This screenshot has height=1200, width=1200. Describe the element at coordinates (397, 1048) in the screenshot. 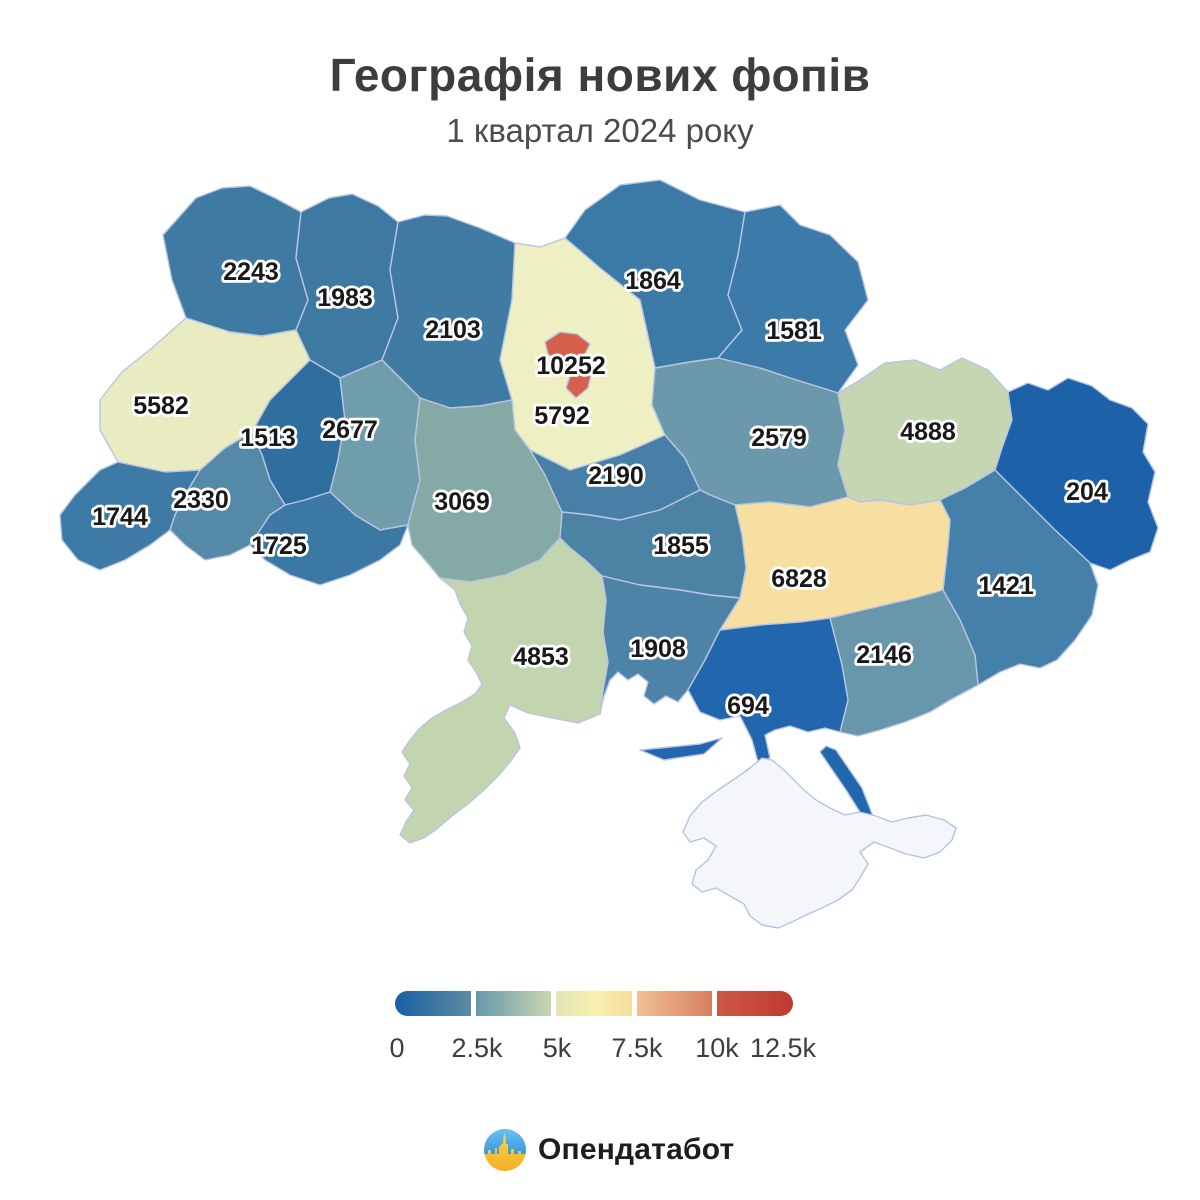

I see `legend-tick-0: 0` at that location.